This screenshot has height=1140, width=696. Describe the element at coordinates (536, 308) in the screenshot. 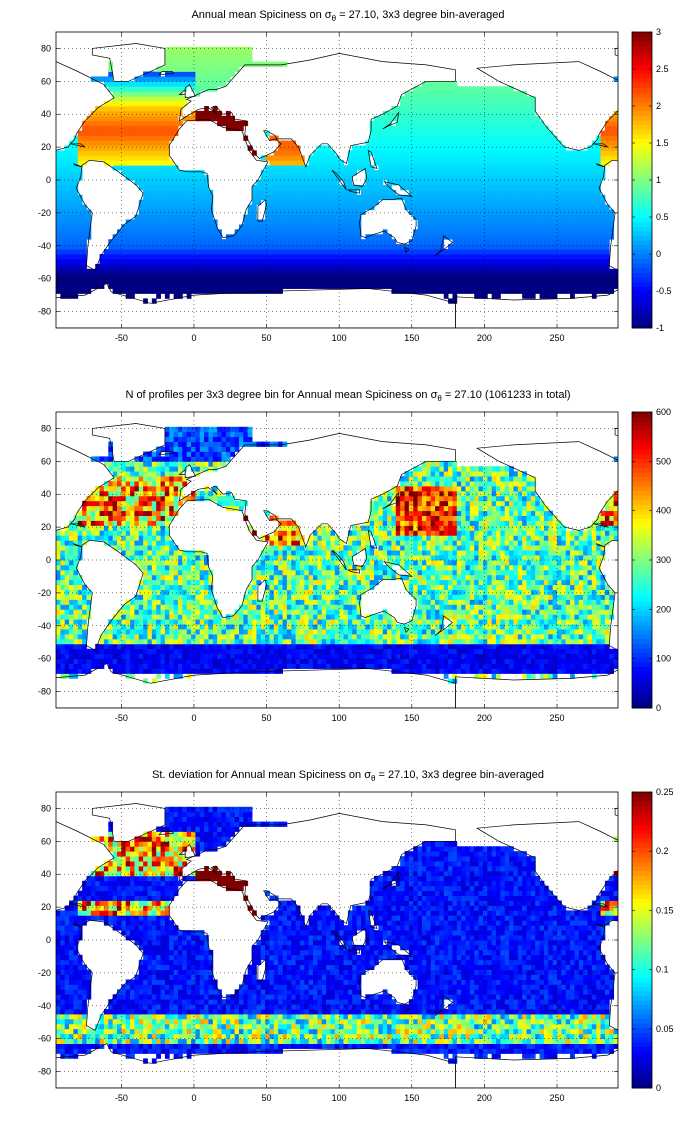

I see `coastline` at that location.